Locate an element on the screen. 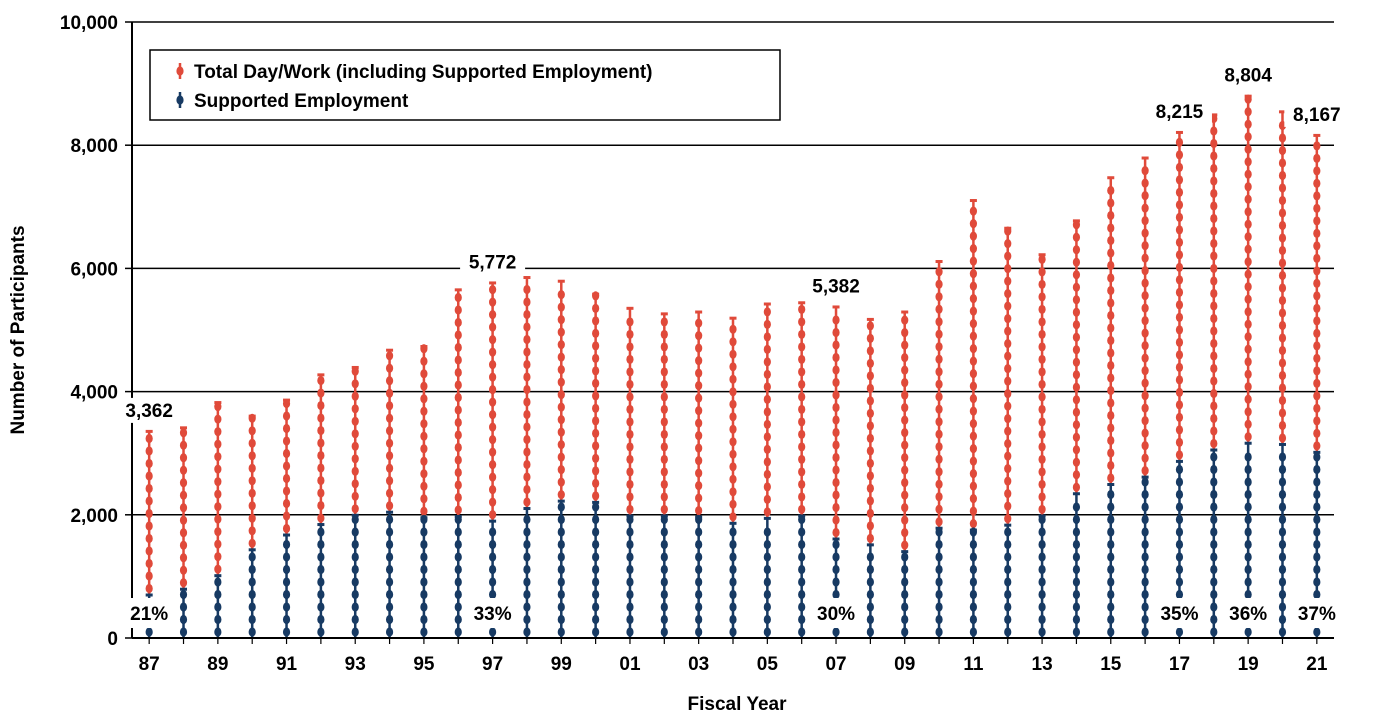  x-tick-label: 17 is located at coordinates (1179, 664).